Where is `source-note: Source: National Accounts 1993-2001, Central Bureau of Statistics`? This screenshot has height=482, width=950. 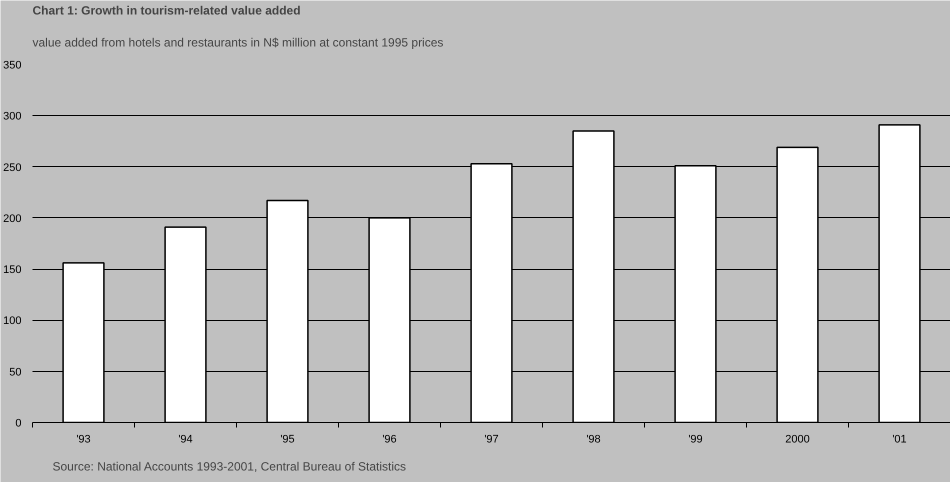 source-note: Source: National Accounts 1993-2001, Central Bureau of Statistics is located at coordinates (229, 467).